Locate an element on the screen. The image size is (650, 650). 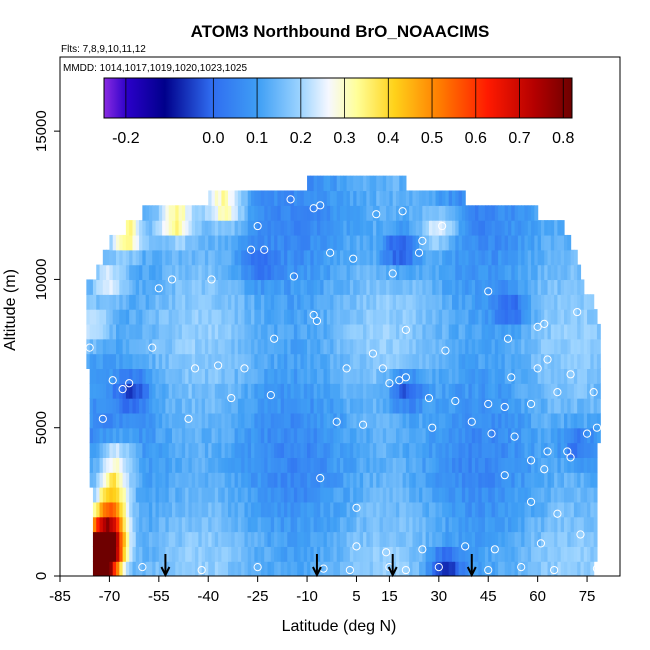
flight-markers is located at coordinates (318, 566).